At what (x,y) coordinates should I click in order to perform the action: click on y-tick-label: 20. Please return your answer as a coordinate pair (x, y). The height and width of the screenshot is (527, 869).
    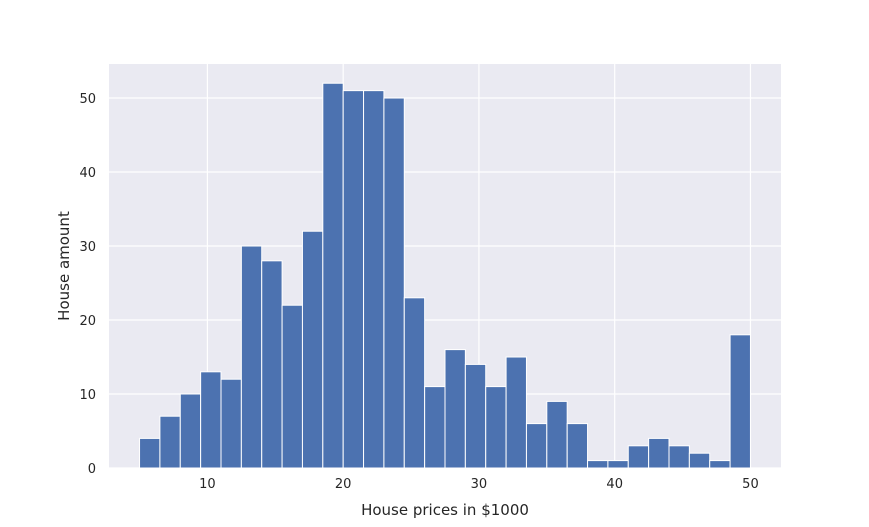
    Looking at the image, I should click on (87, 321).